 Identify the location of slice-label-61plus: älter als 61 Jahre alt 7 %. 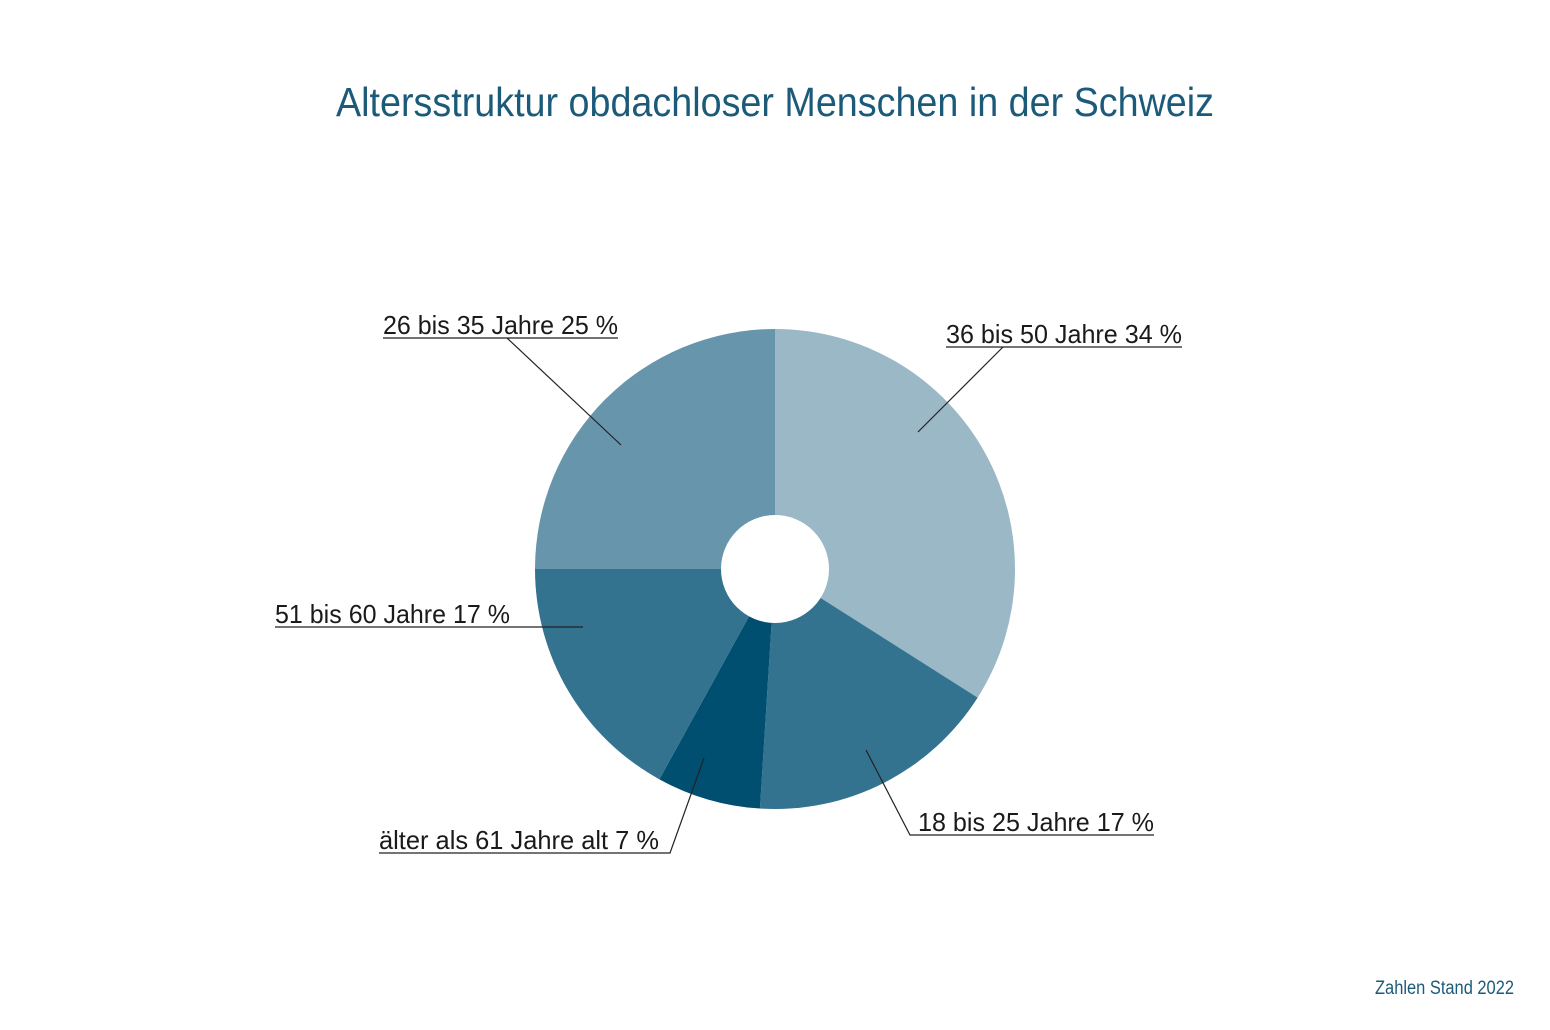
(519, 840).